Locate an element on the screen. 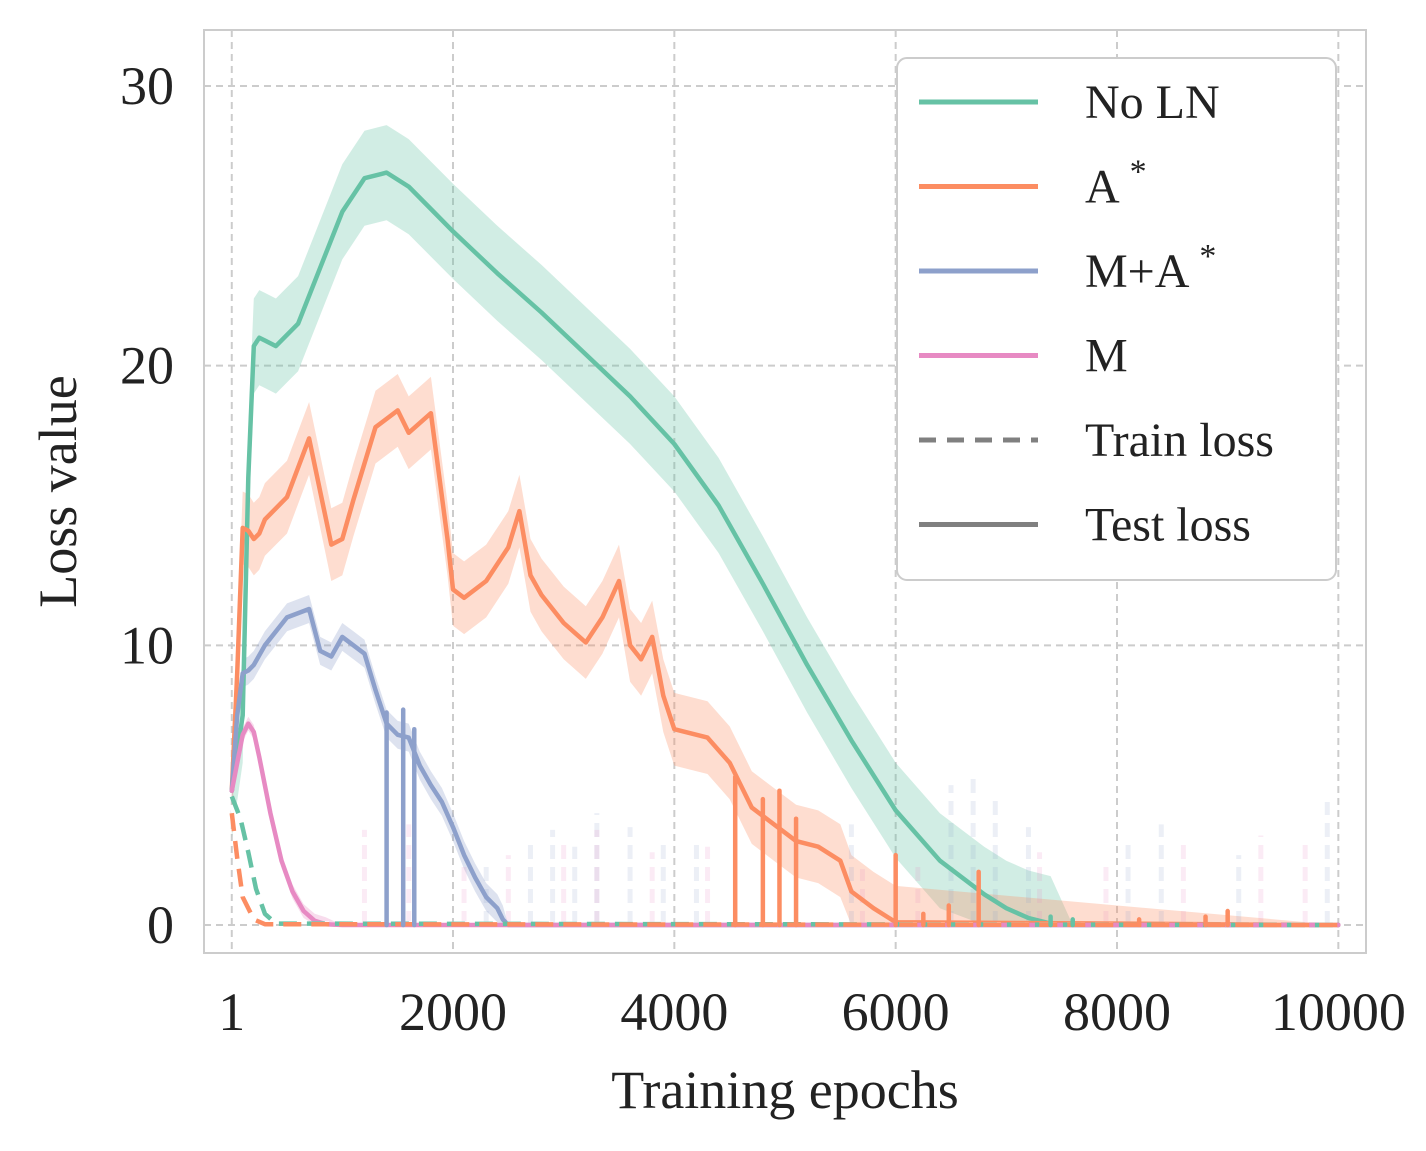 This screenshot has height=1151, width=1426. legend-label: No LN is located at coordinates (1152, 102).